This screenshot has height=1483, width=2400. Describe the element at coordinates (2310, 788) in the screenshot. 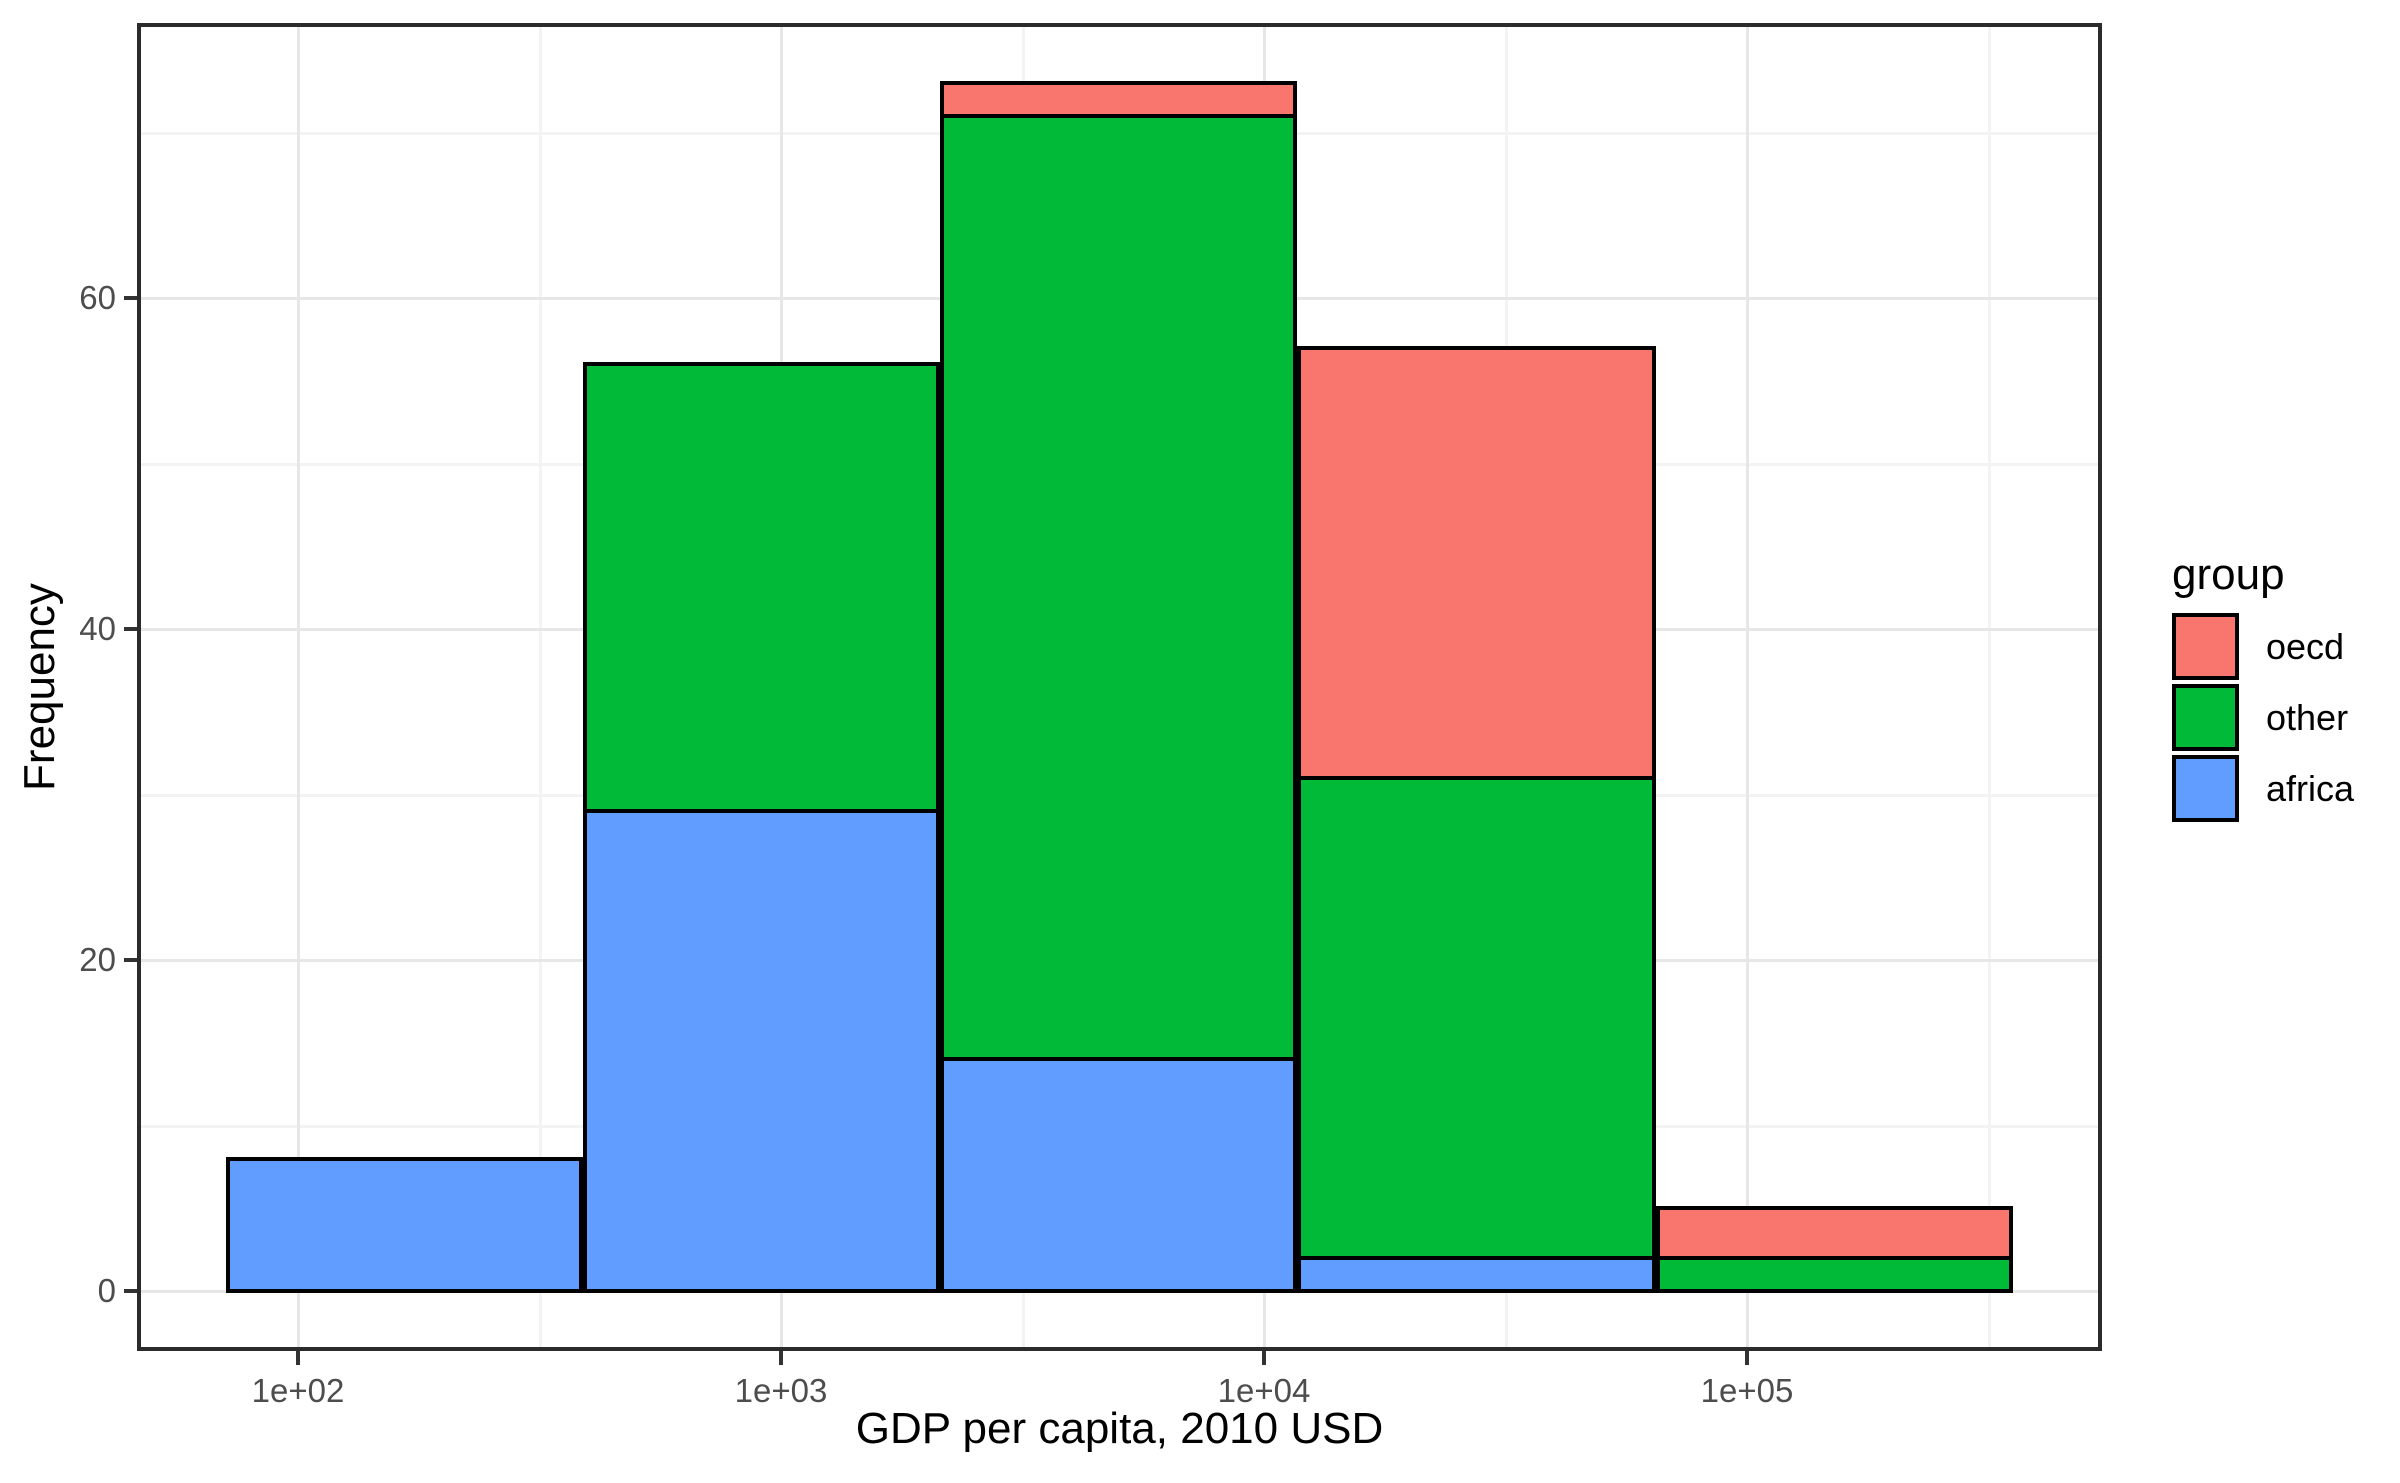

I see `legend-label-africa: africa` at that location.